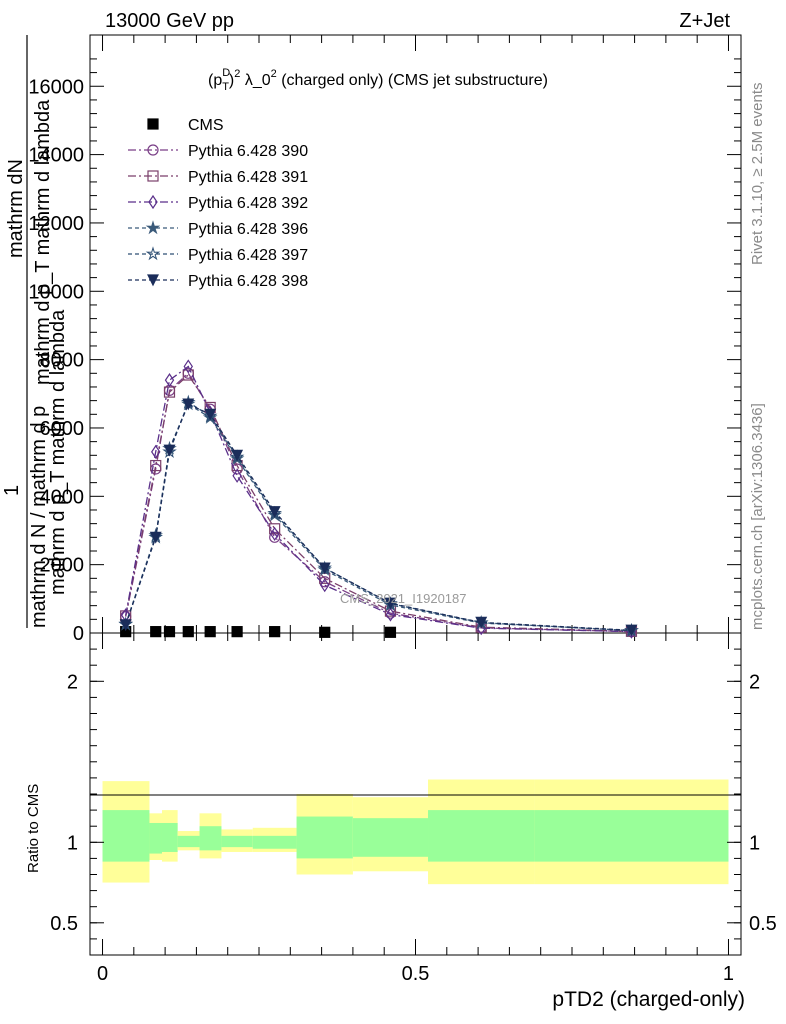 This screenshot has width=786, height=1024. What do you see at coordinates (258, 632) in the screenshot?
I see `series-cms` at bounding box center [258, 632].